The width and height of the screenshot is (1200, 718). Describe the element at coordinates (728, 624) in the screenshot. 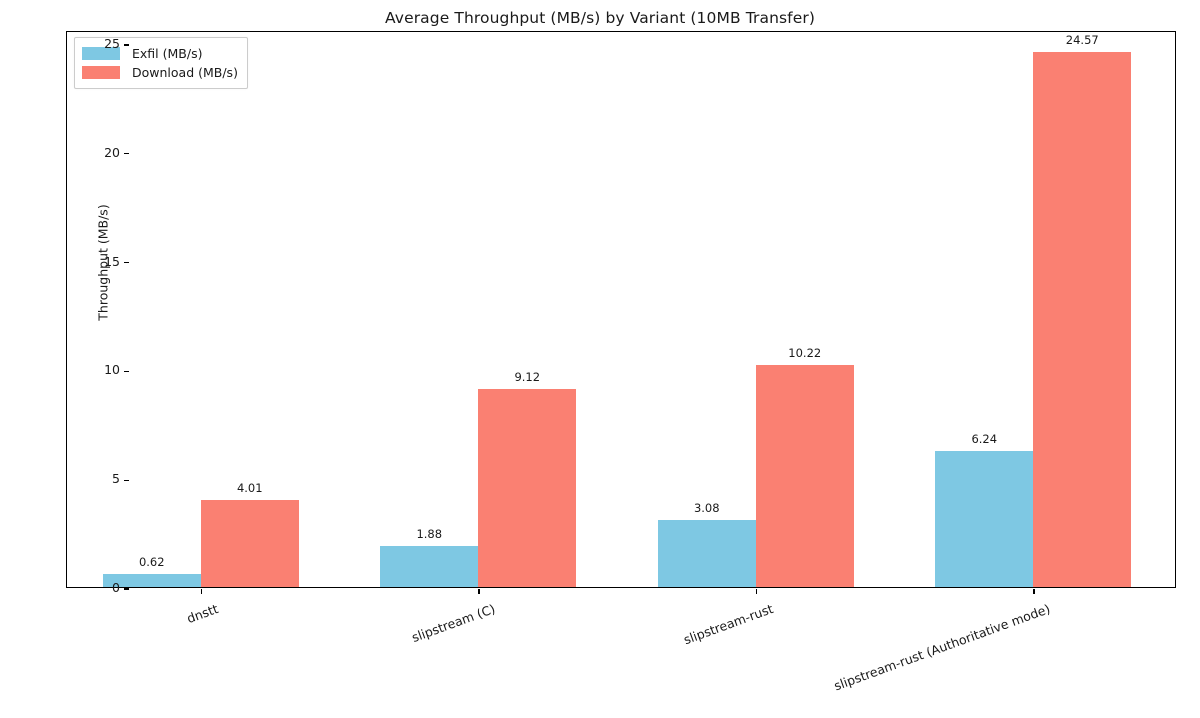

I see `x-tick-label: slipstream-rust` at that location.